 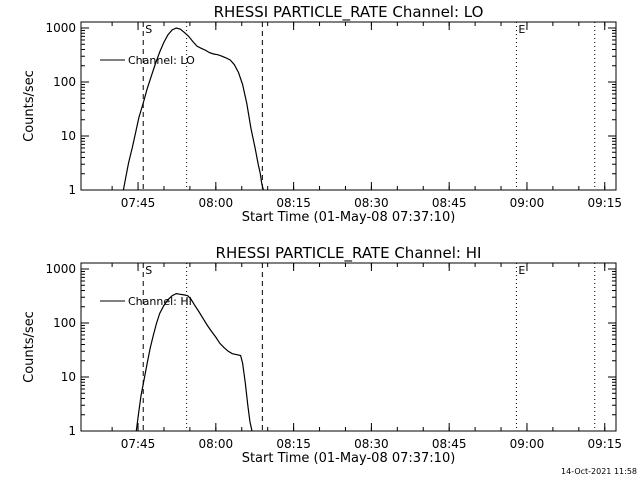 I want to click on legend-label: Channel: LO, so click(x=161, y=60).